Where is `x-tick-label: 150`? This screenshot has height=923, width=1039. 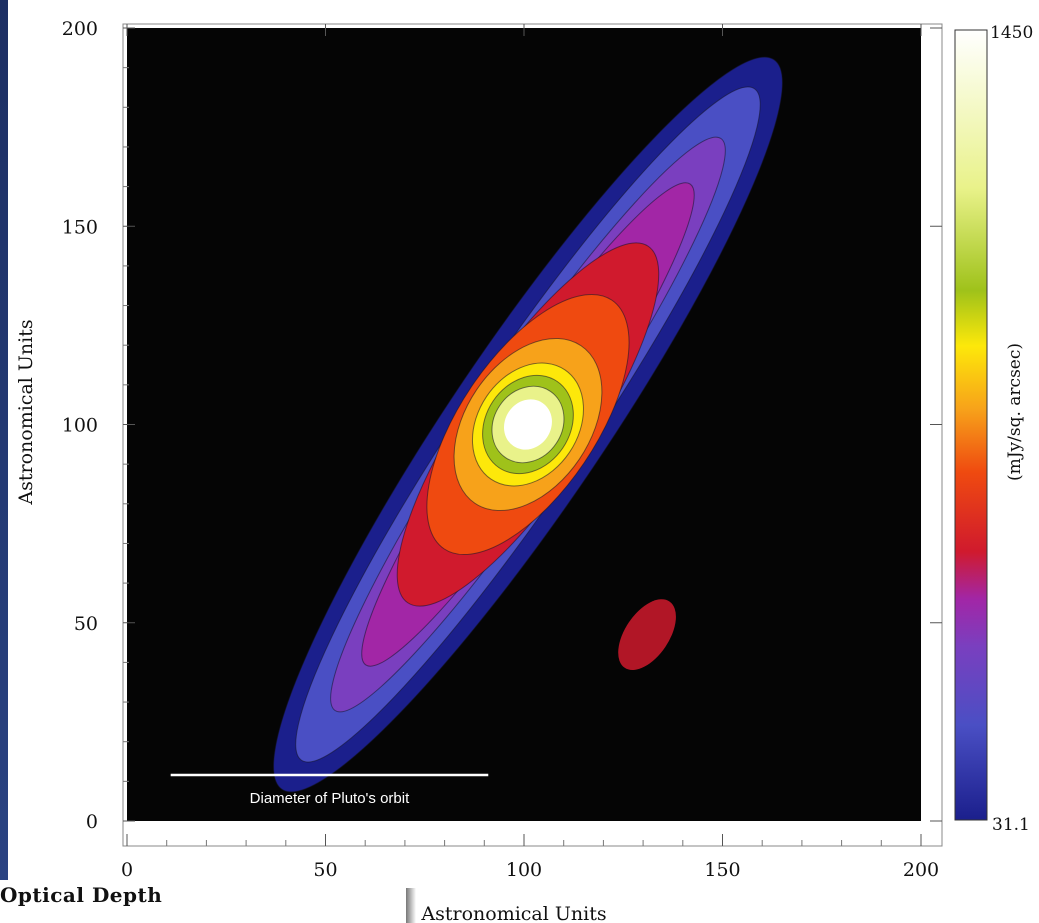
x-tick-label: 150 is located at coordinates (722, 870).